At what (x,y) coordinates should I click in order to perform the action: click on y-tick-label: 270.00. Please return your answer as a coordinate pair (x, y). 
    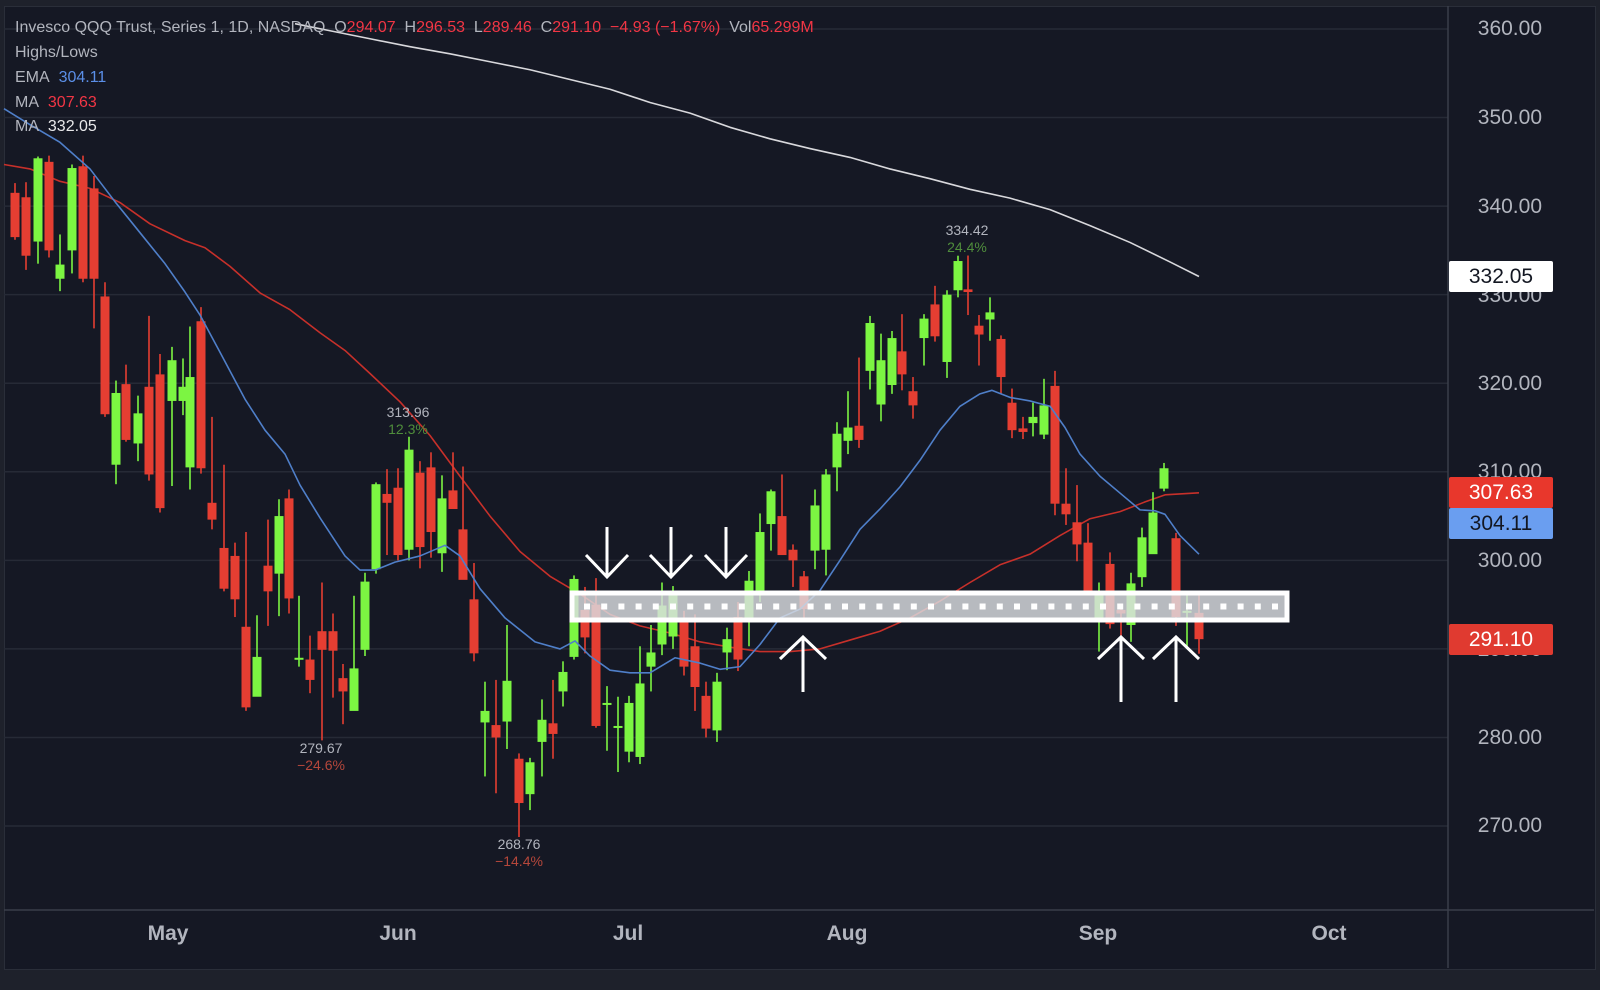
    Looking at the image, I should click on (1509, 825).